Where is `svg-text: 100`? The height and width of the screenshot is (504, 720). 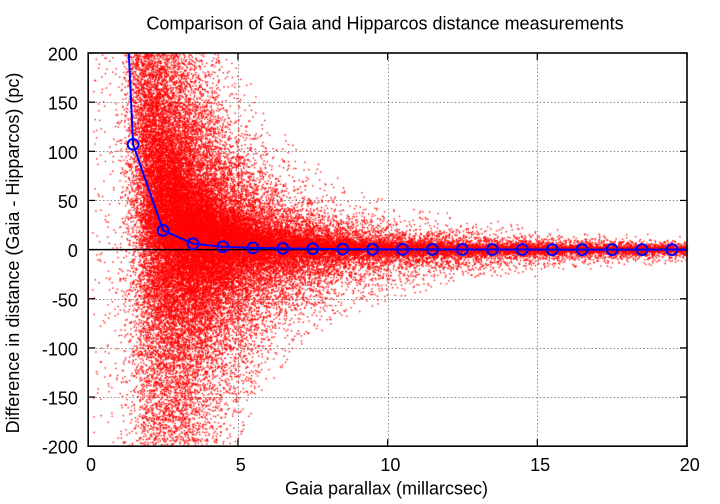 svg-text: 100 is located at coordinates (63, 153).